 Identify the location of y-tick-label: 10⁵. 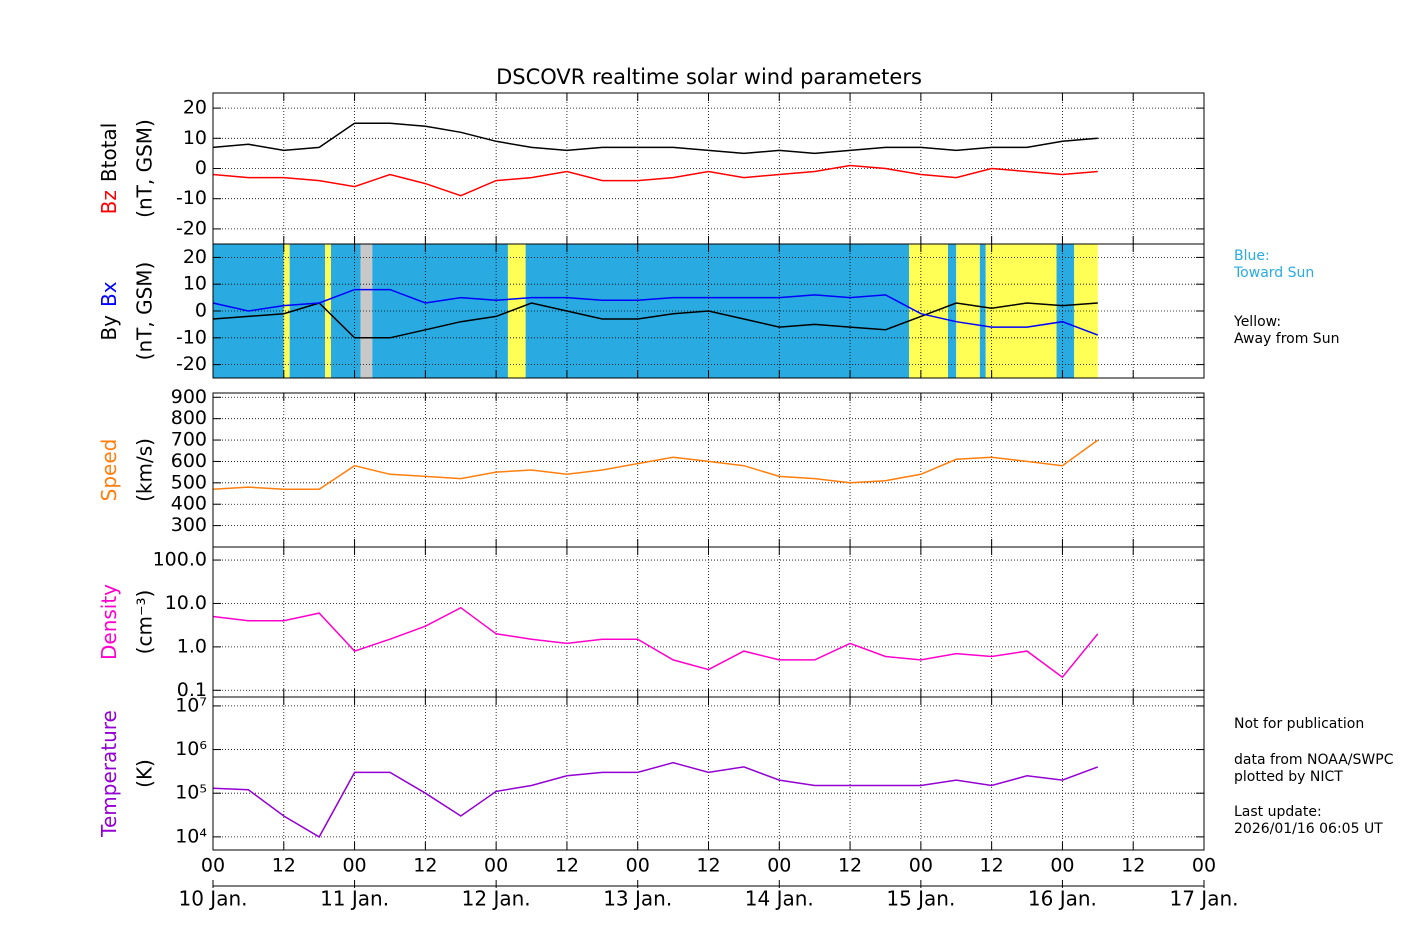
(191, 793).